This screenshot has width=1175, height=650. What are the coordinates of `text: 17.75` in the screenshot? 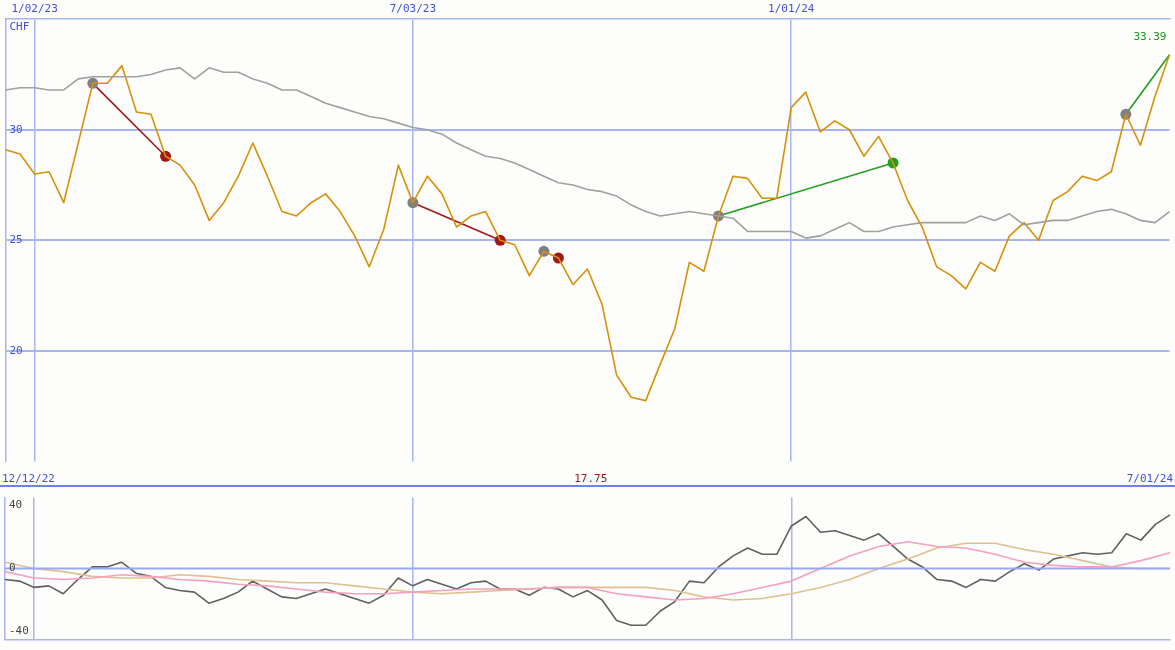 It's located at (591, 478).